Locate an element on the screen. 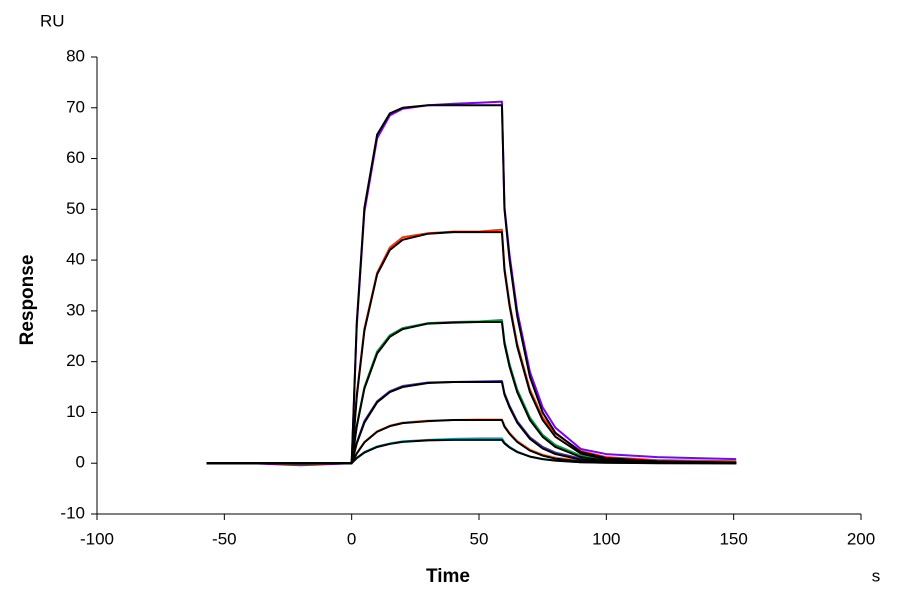  y-tick-label: -10 is located at coordinates (72, 512).